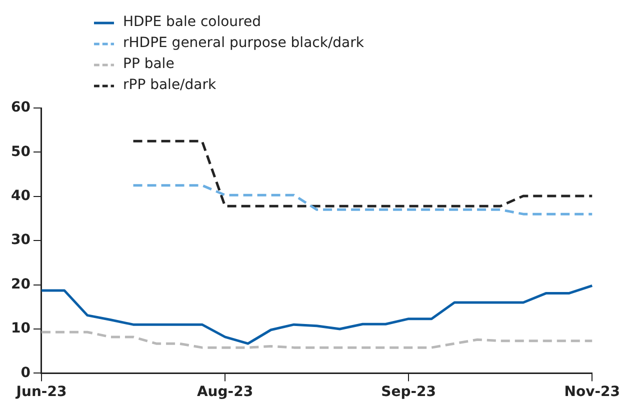 The width and height of the screenshot is (631, 412). Describe the element at coordinates (21, 328) in the screenshot. I see `y-tick-label: 10` at that location.